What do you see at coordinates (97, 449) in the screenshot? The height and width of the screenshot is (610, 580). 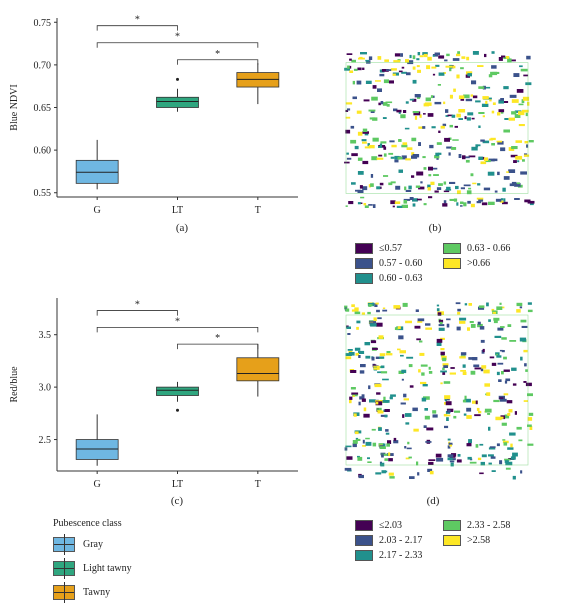 I see `box-g` at bounding box center [97, 449].